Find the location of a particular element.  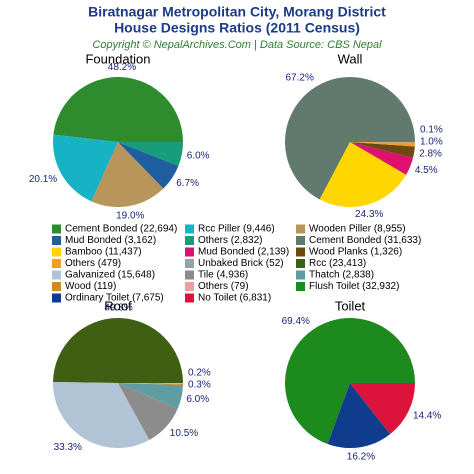

legend-label: Wooden Piller (8,955) is located at coordinates (357, 229).